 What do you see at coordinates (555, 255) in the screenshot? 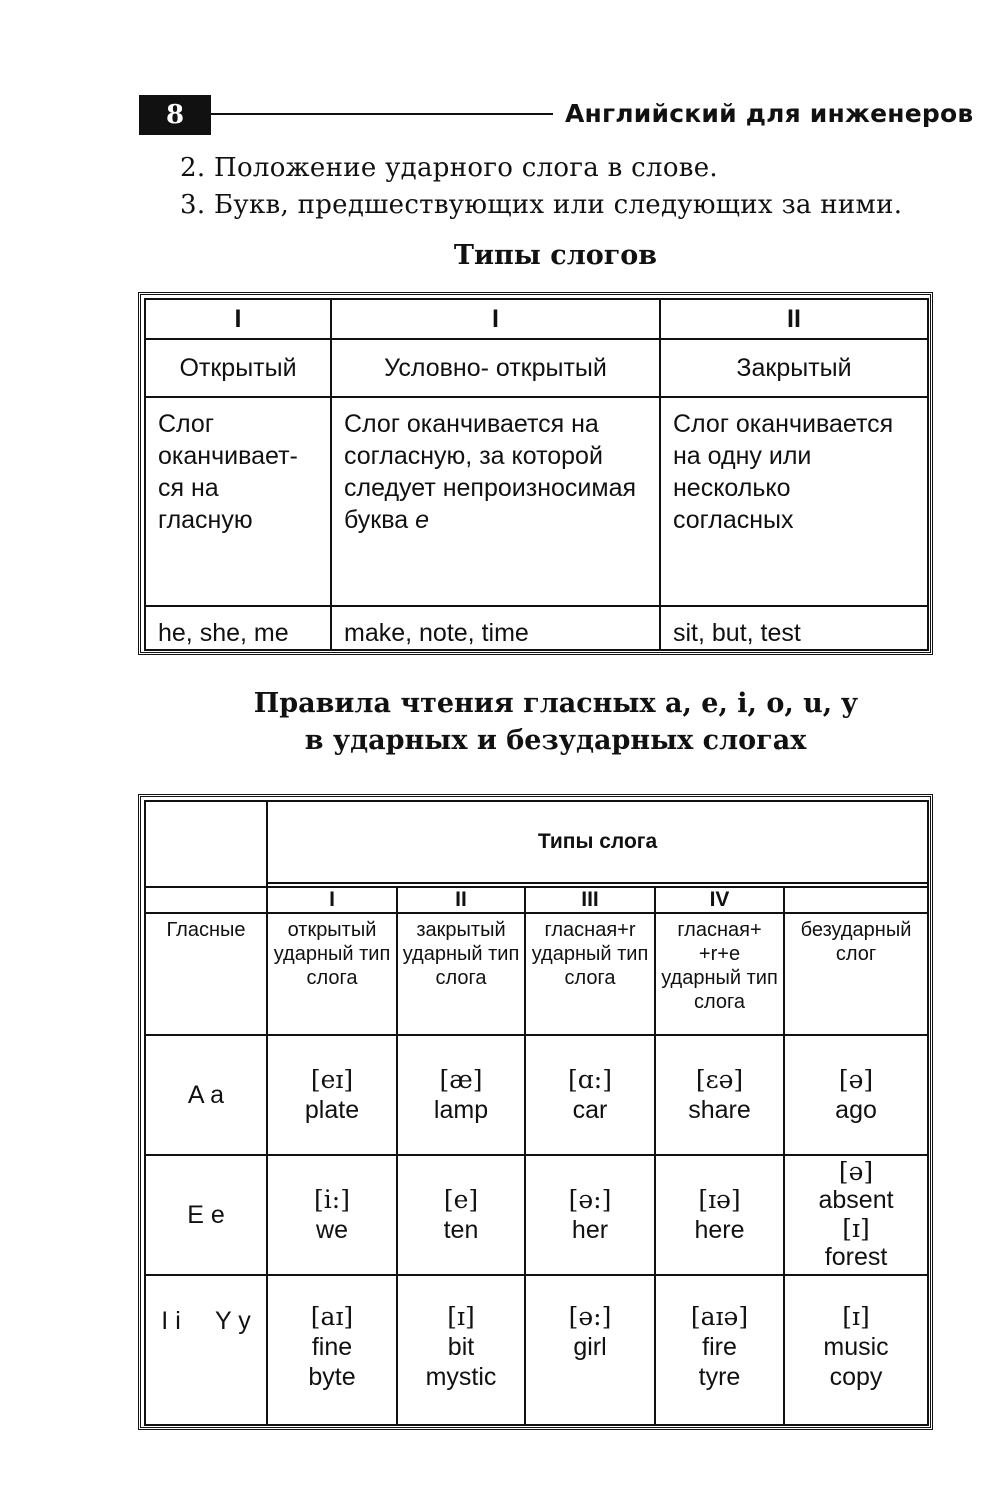
I see `table1-title: Типы слогов` at bounding box center [555, 255].